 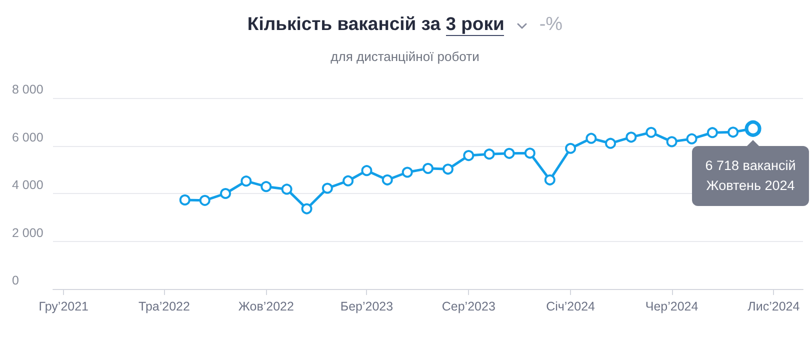 What do you see at coordinates (469, 307) in the screenshot?
I see `x-tick-label: Сер’2023` at bounding box center [469, 307].